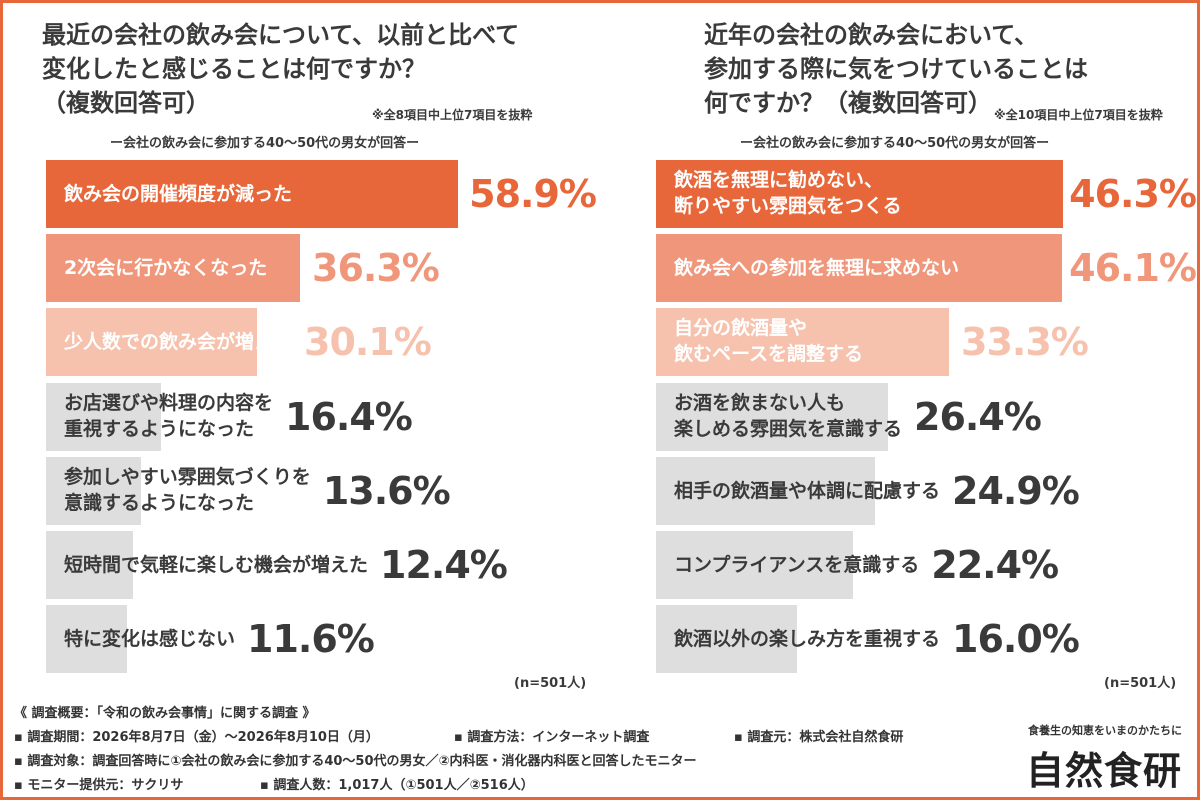  Describe the element at coordinates (1016, 491) in the screenshot. I see `right-value-label: 24.9%` at that location.